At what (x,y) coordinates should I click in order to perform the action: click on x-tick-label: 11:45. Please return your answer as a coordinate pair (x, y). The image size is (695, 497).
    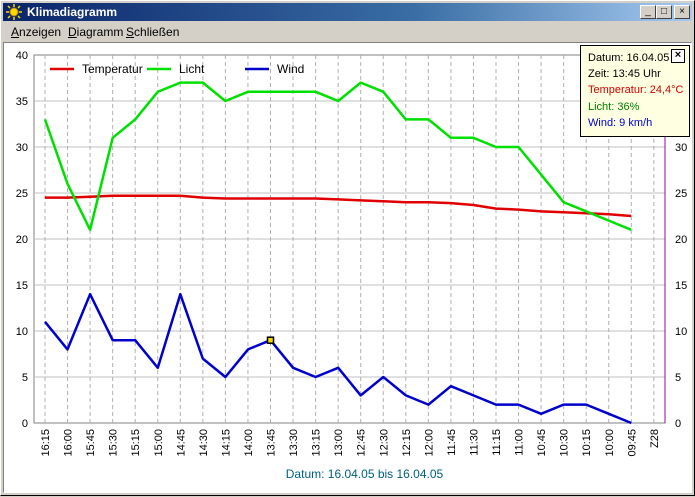
    Looking at the image, I should click on (452, 442).